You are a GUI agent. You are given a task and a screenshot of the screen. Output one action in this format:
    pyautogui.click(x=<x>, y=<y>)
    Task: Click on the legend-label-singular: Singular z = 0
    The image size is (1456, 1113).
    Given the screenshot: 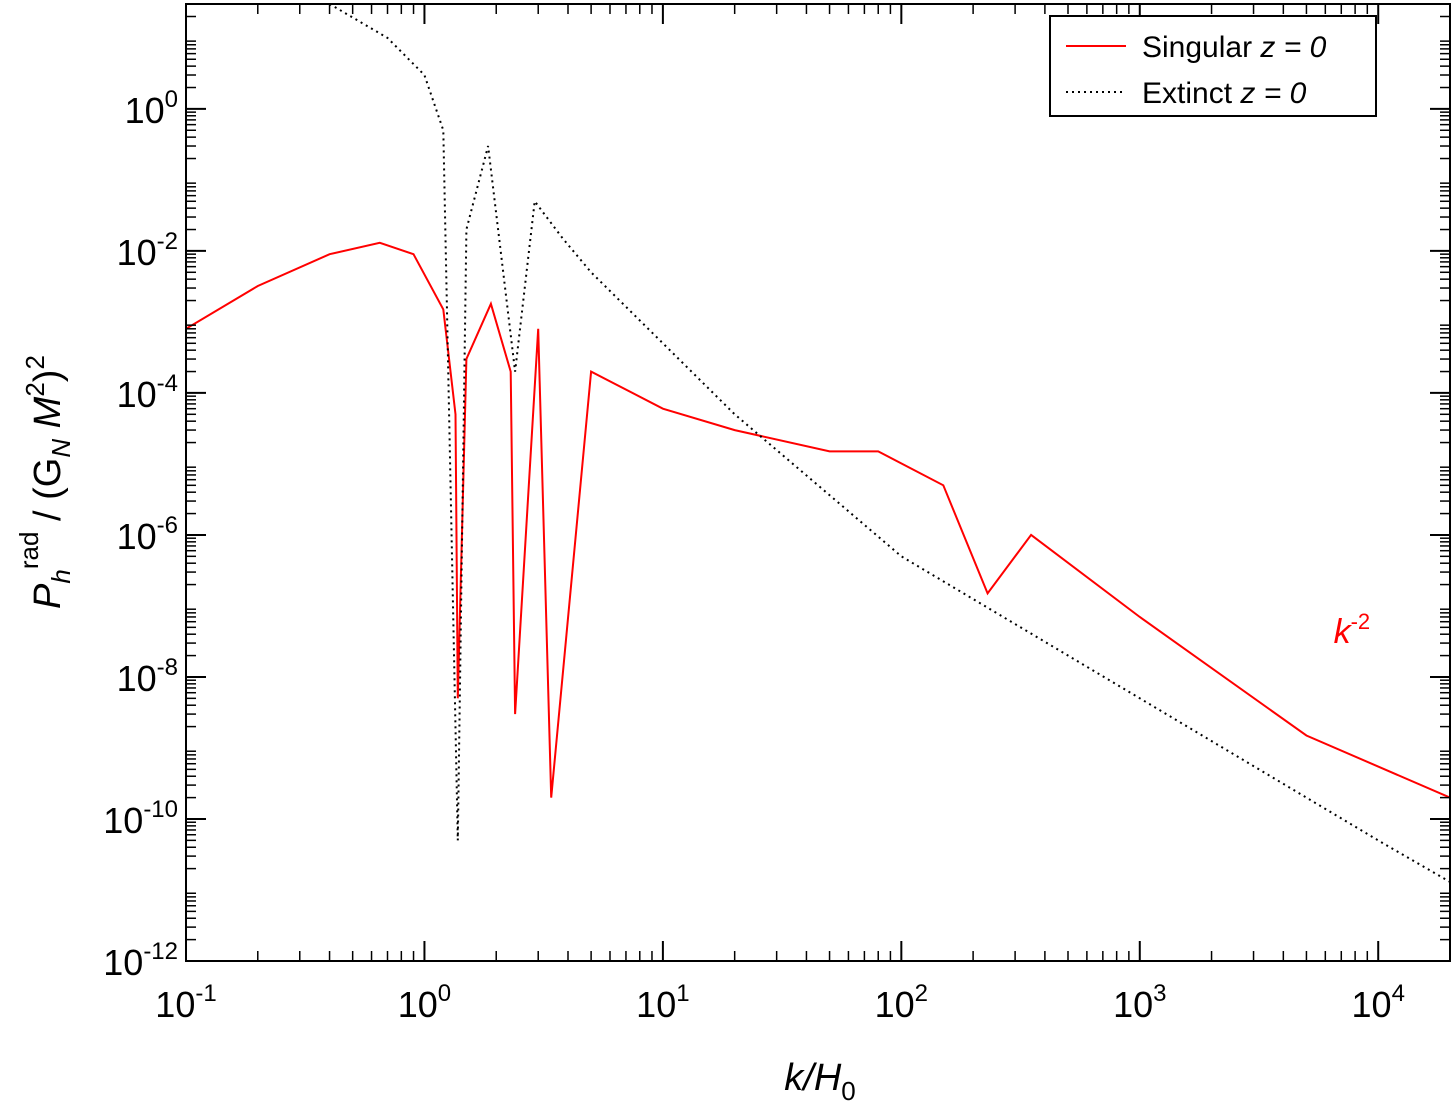 What is the action you would take?
    pyautogui.click(x=1234, y=47)
    